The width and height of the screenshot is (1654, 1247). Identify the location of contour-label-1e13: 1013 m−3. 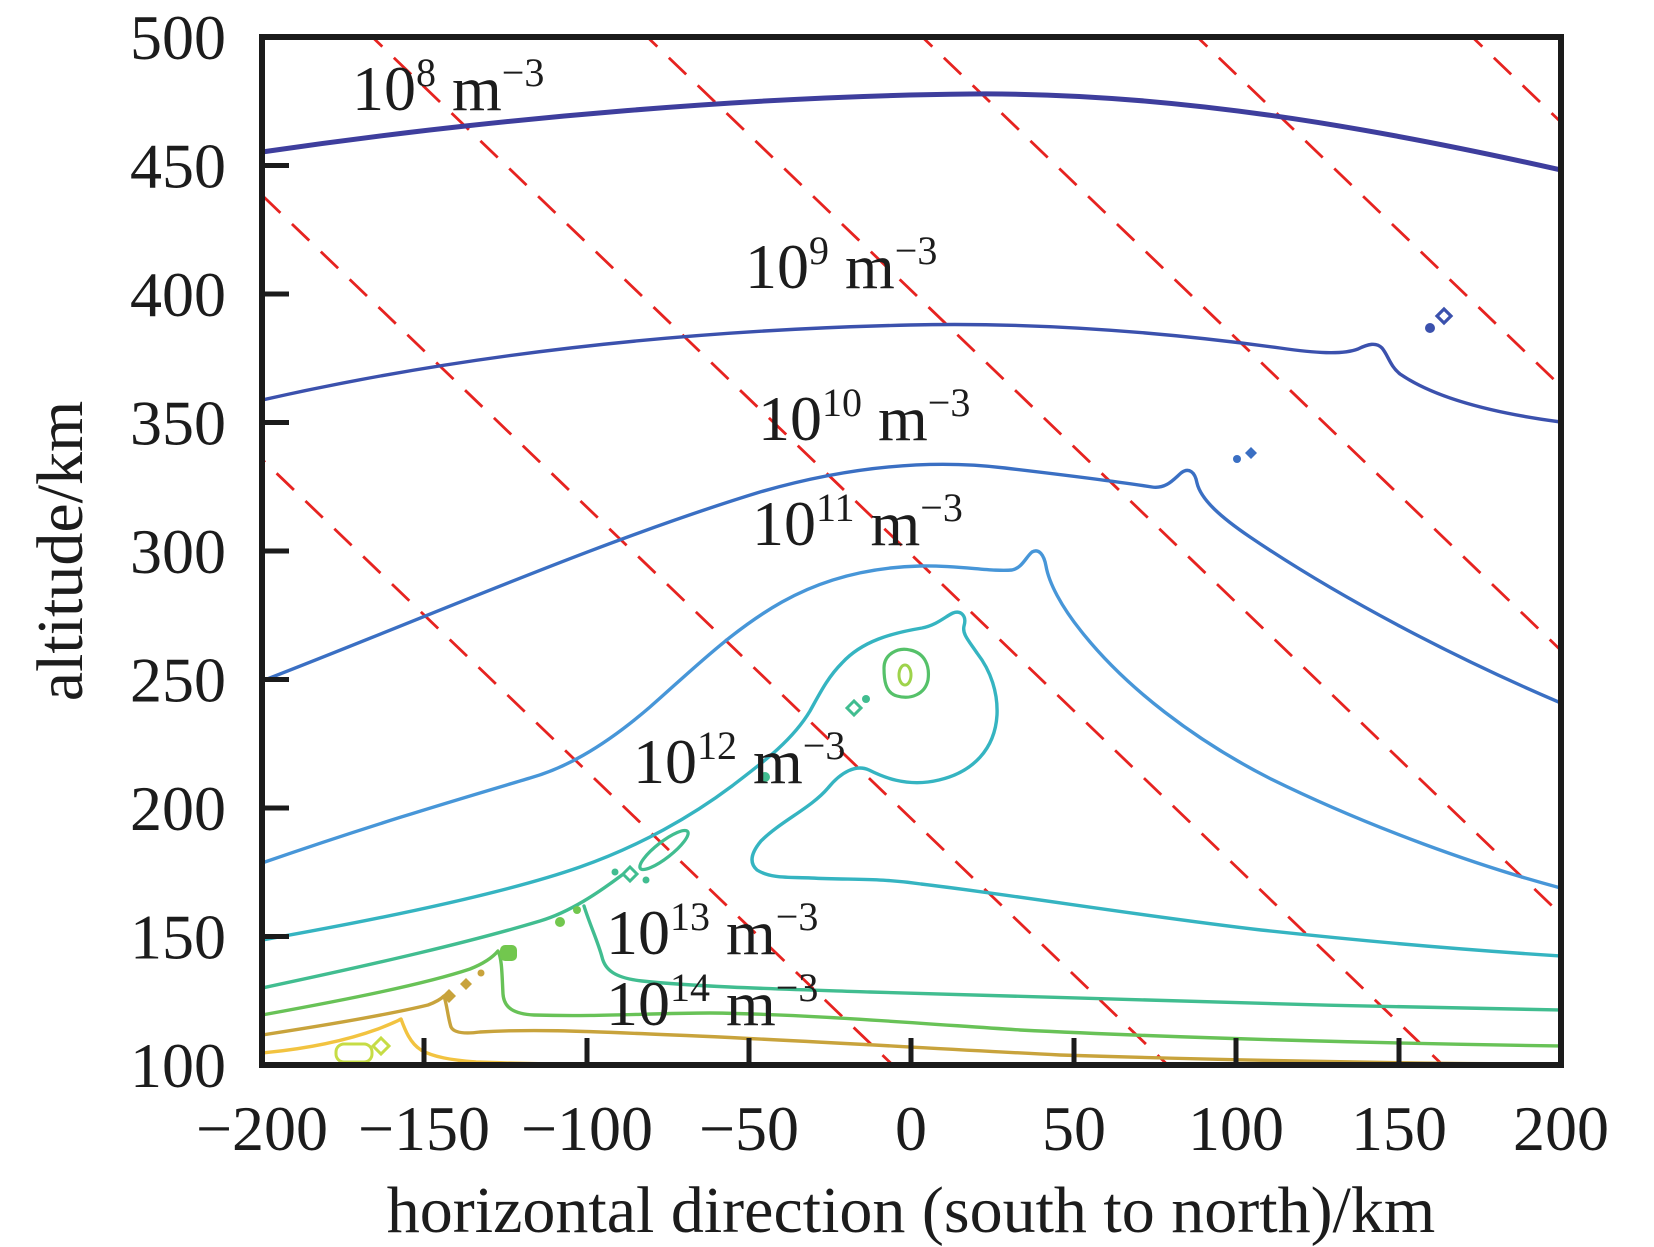
(712, 931).